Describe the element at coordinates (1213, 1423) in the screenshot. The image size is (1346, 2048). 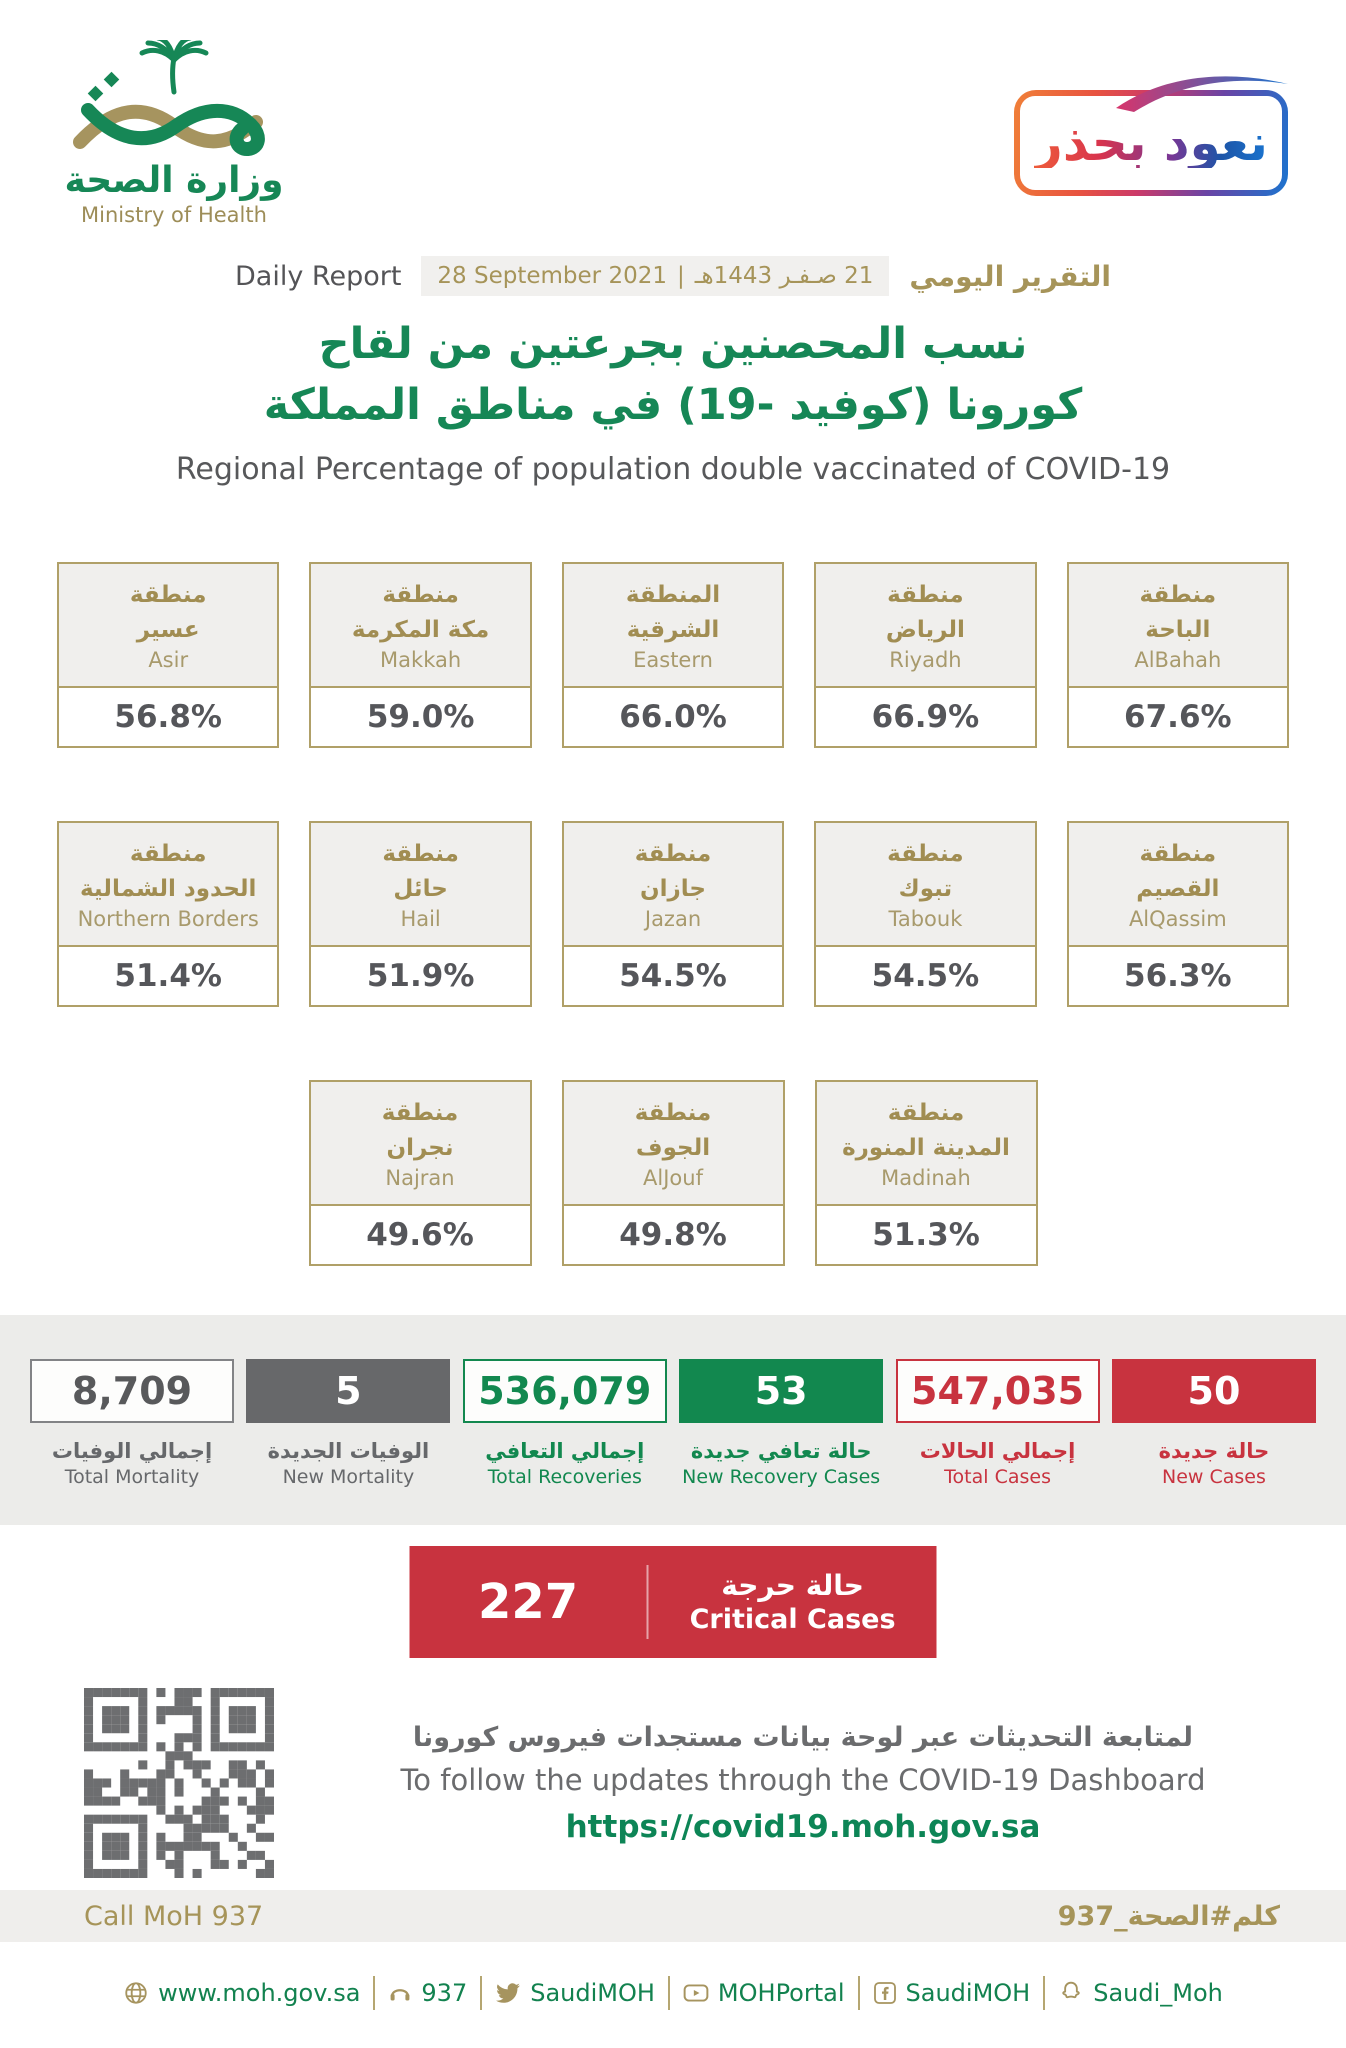
I see `stat-new-cases: 50 حالة جديدة New Cases` at that location.